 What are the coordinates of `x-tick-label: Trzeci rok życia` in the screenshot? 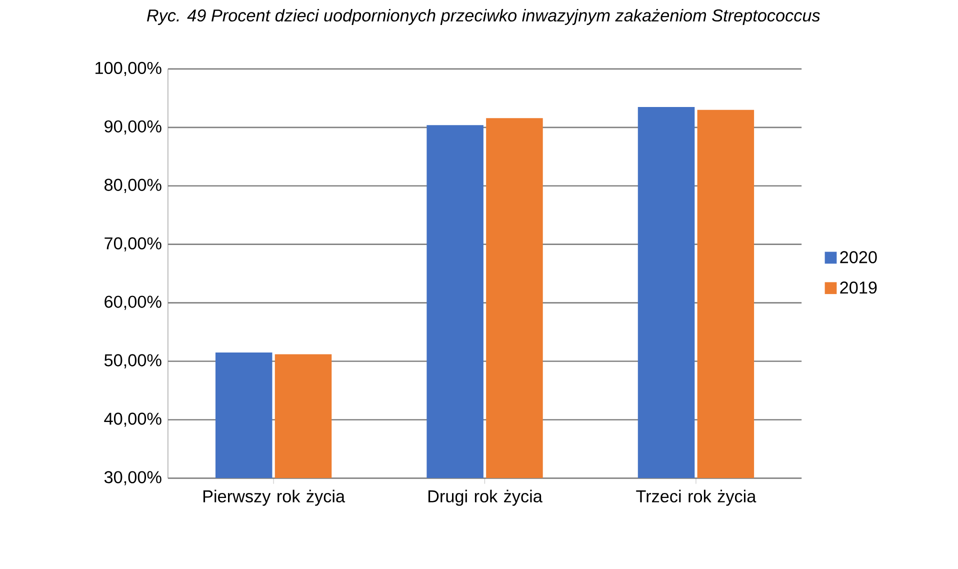 It's located at (696, 498).